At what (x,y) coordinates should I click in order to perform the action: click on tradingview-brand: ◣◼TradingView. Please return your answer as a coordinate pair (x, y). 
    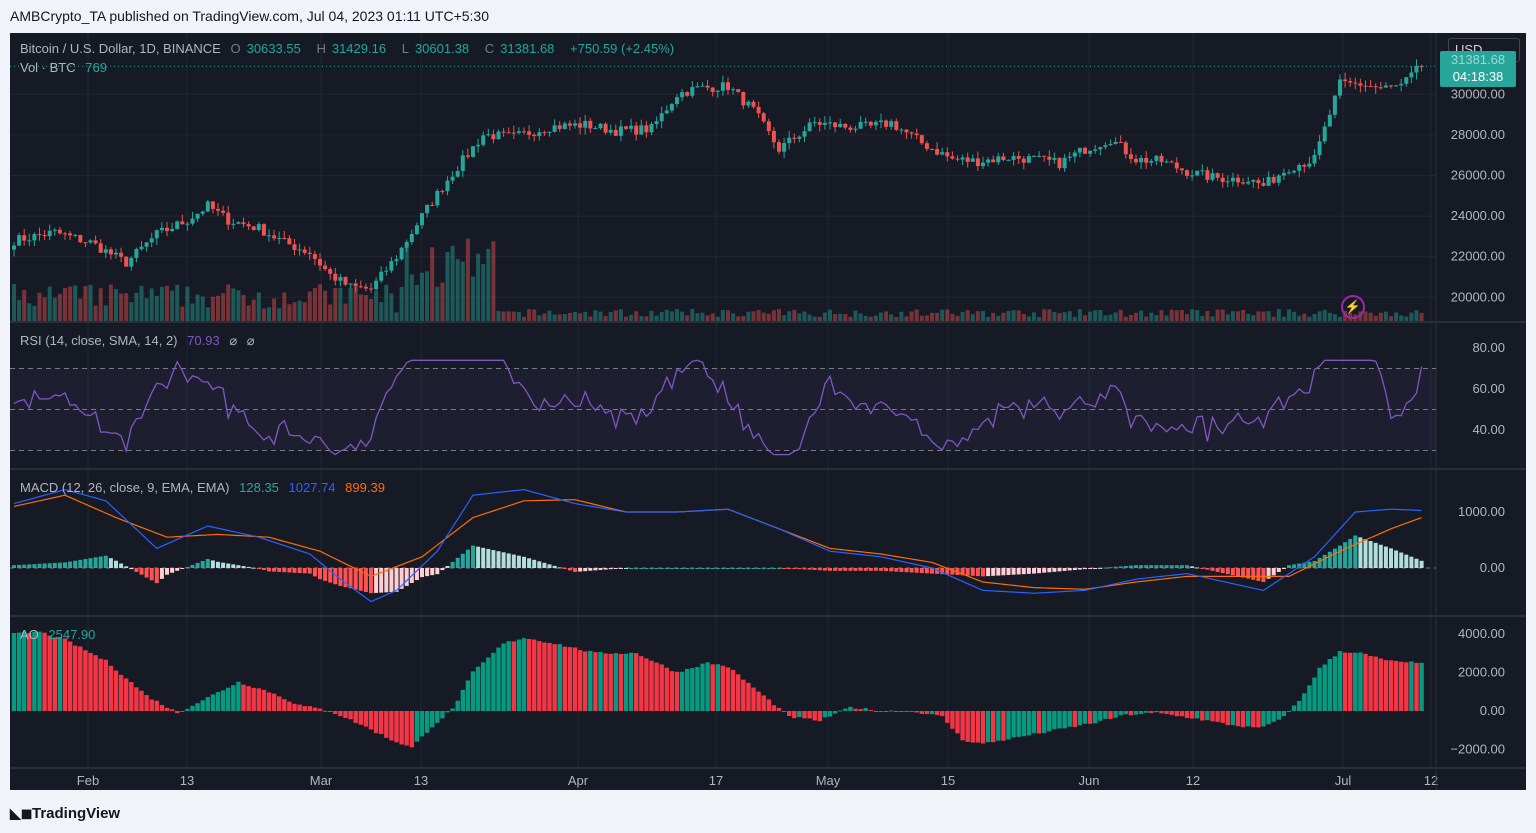
    Looking at the image, I should click on (65, 813).